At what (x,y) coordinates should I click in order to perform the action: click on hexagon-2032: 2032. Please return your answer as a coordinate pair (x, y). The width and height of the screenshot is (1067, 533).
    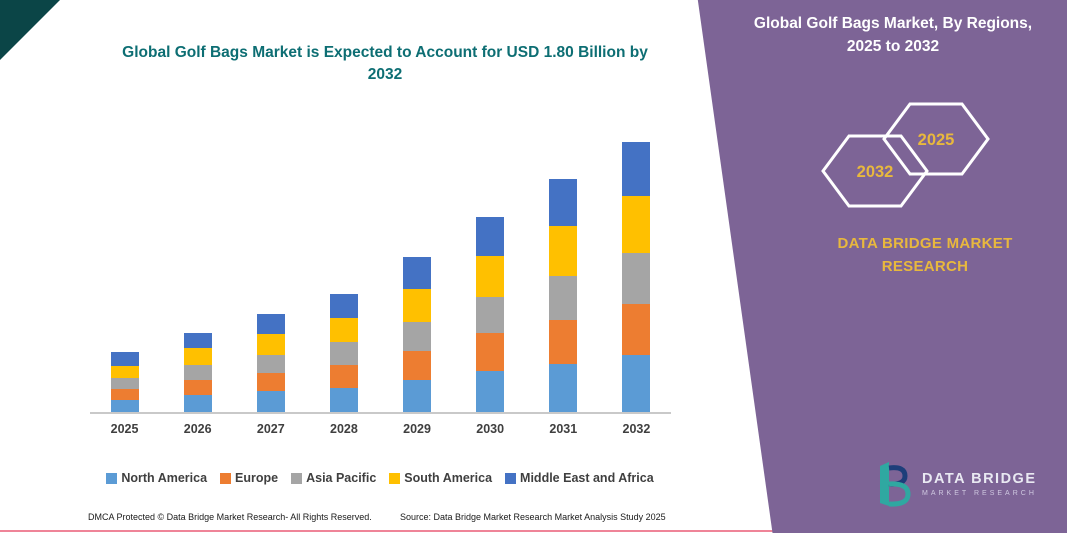
    Looking at the image, I should click on (875, 171).